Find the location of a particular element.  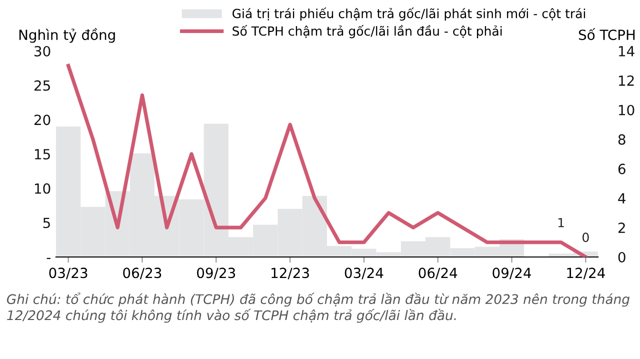

x-tick-label: 06/23 is located at coordinates (142, 274).